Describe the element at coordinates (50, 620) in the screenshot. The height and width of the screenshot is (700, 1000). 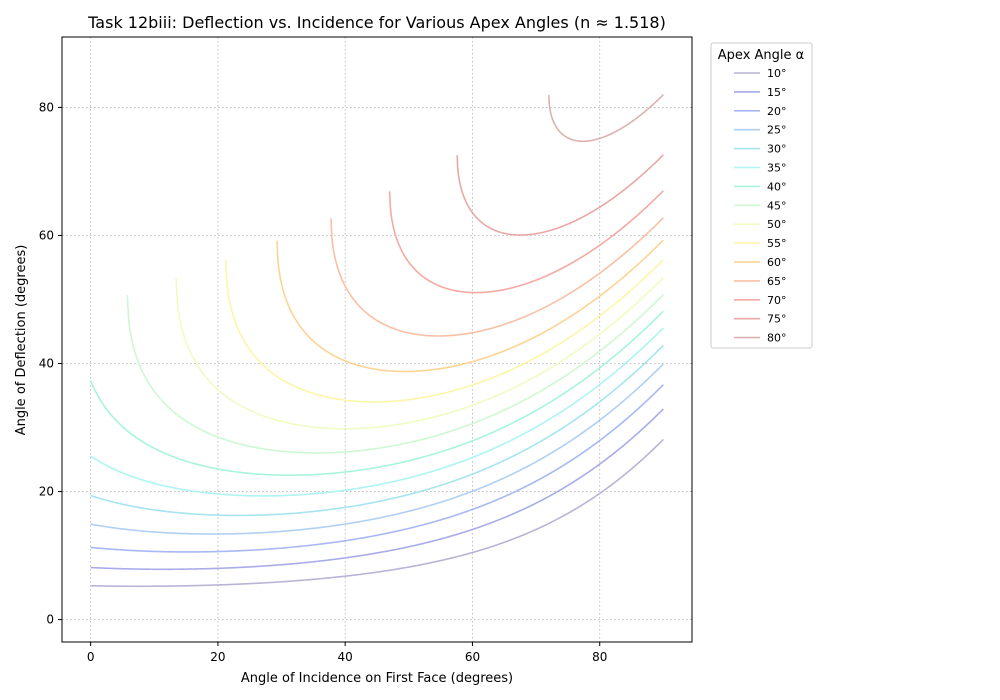
I see `y-tick-label: 0` at that location.